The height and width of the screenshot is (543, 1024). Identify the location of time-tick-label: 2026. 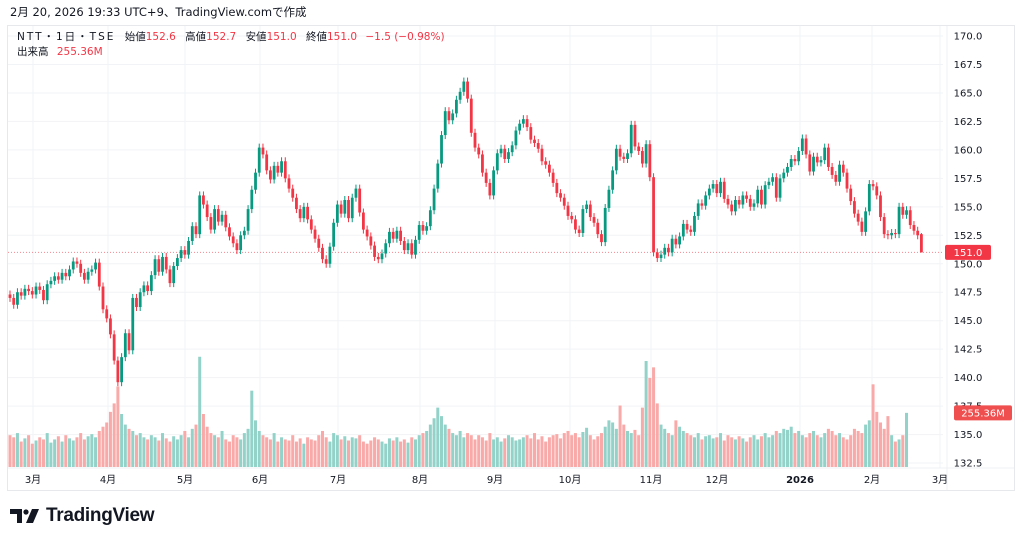
(800, 480).